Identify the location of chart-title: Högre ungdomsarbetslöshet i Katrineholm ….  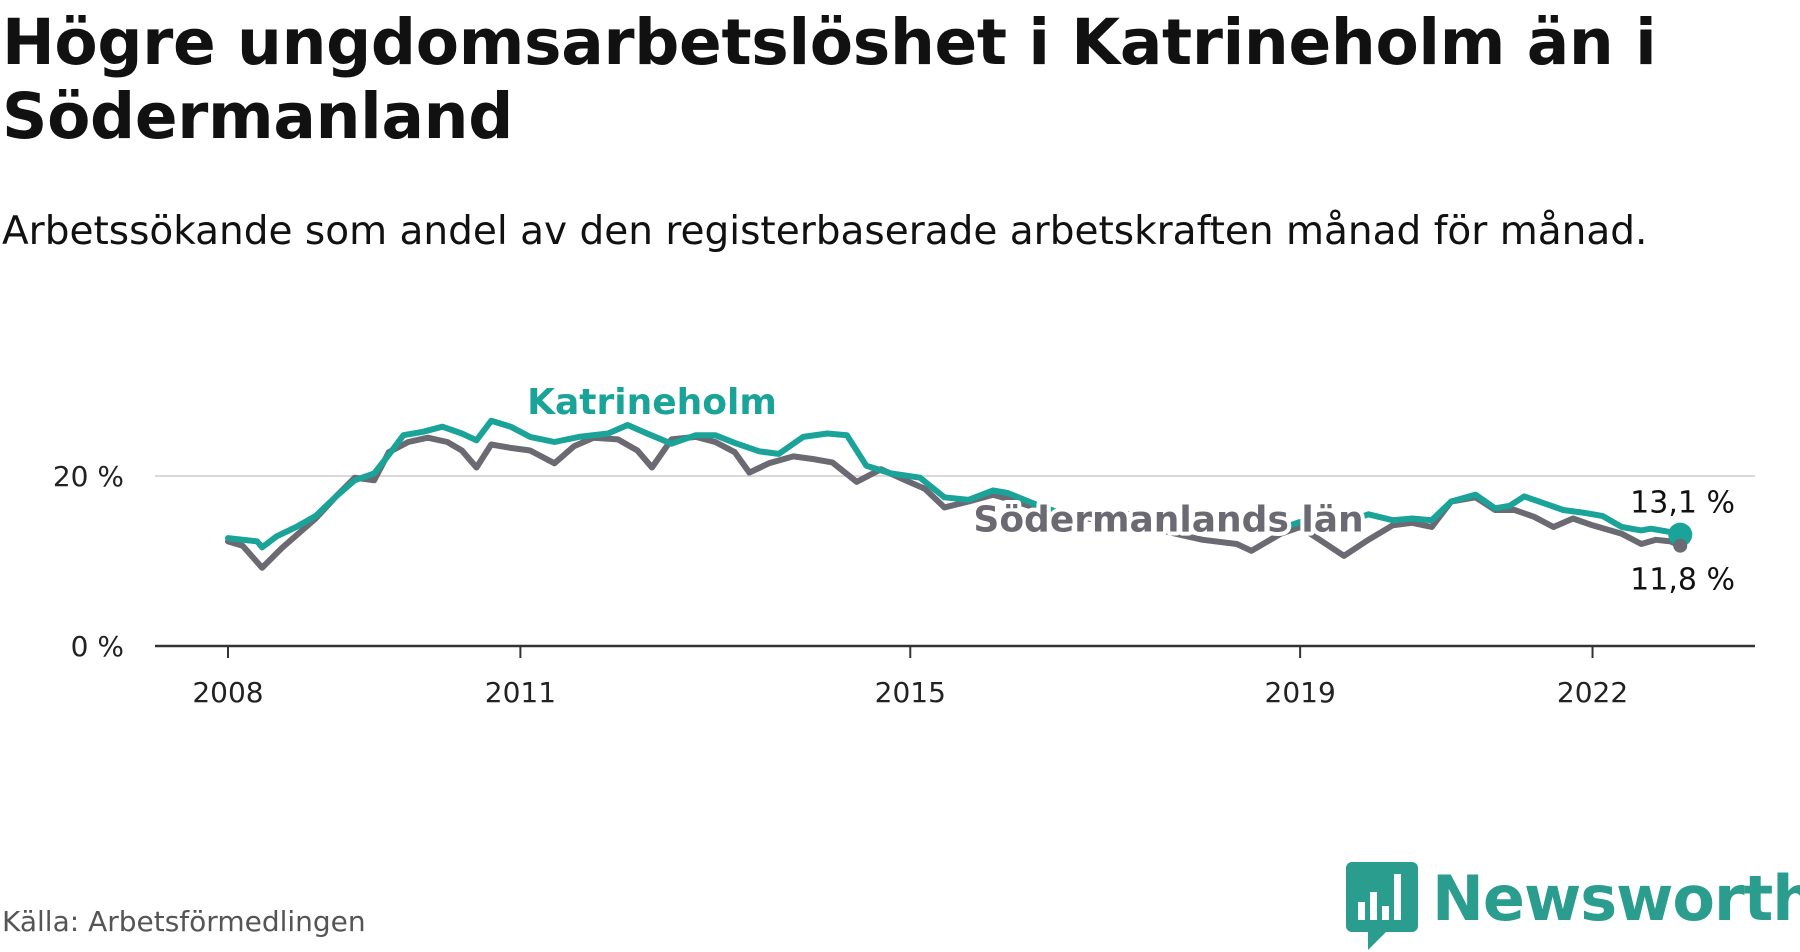
(829, 79).